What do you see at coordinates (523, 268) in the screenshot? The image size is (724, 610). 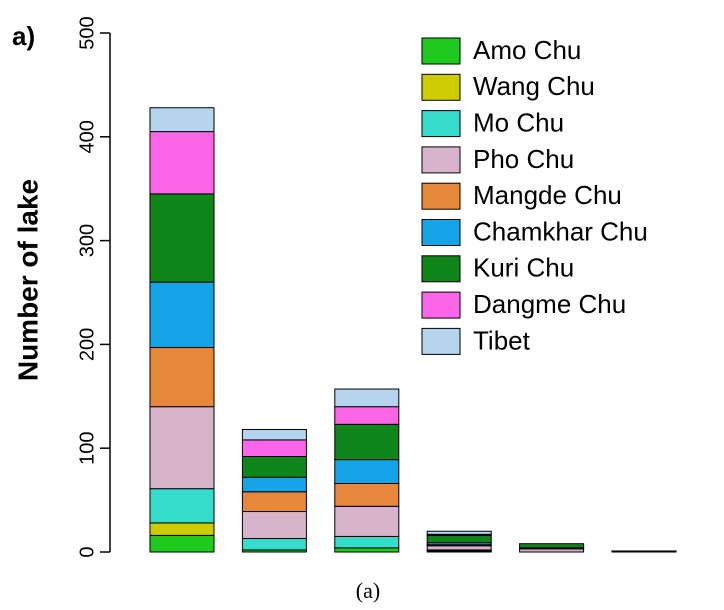 I see `legend-label: Kuri Chu` at bounding box center [523, 268].